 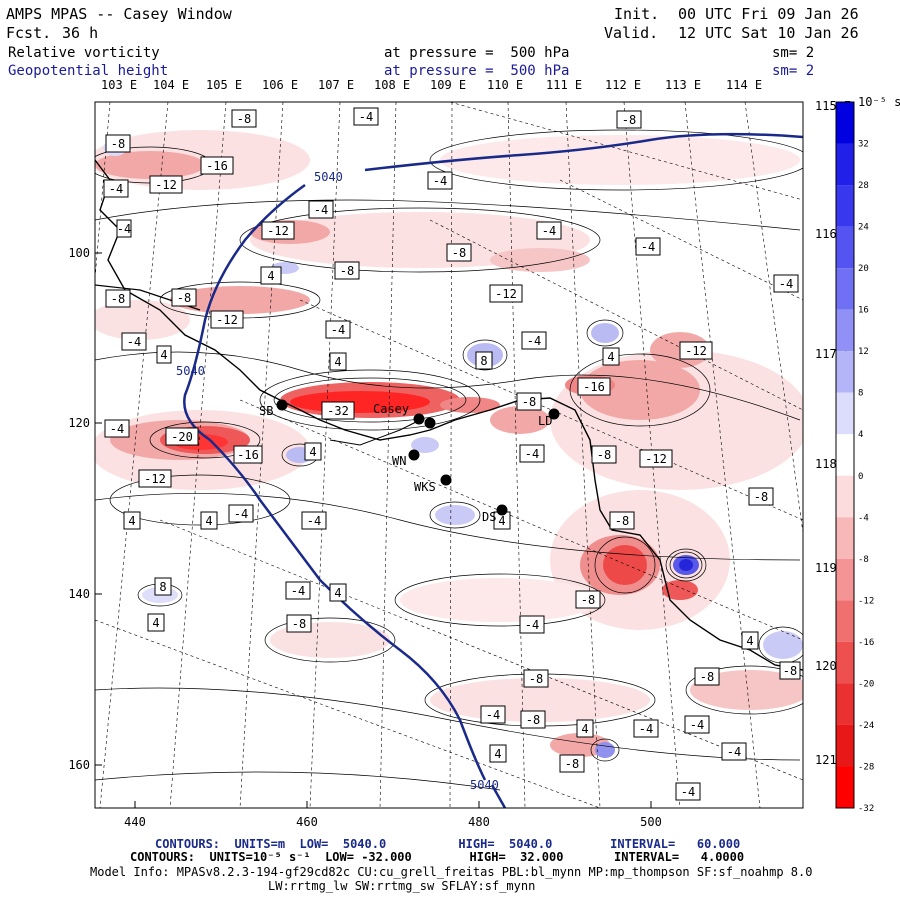 I want to click on lon-label-top: 106 E, so click(x=280, y=85).